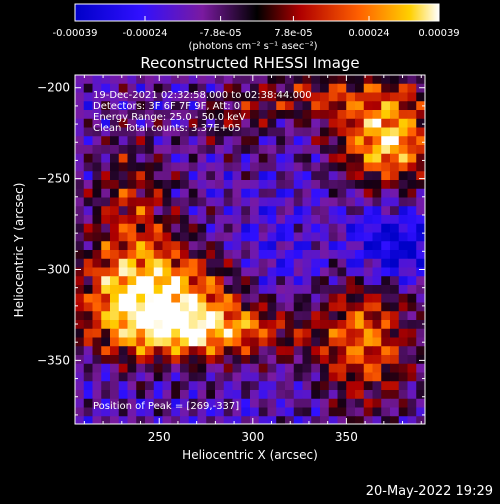  I want to click on peak-position-label: Position of Peak = [269,-337], so click(166, 406).